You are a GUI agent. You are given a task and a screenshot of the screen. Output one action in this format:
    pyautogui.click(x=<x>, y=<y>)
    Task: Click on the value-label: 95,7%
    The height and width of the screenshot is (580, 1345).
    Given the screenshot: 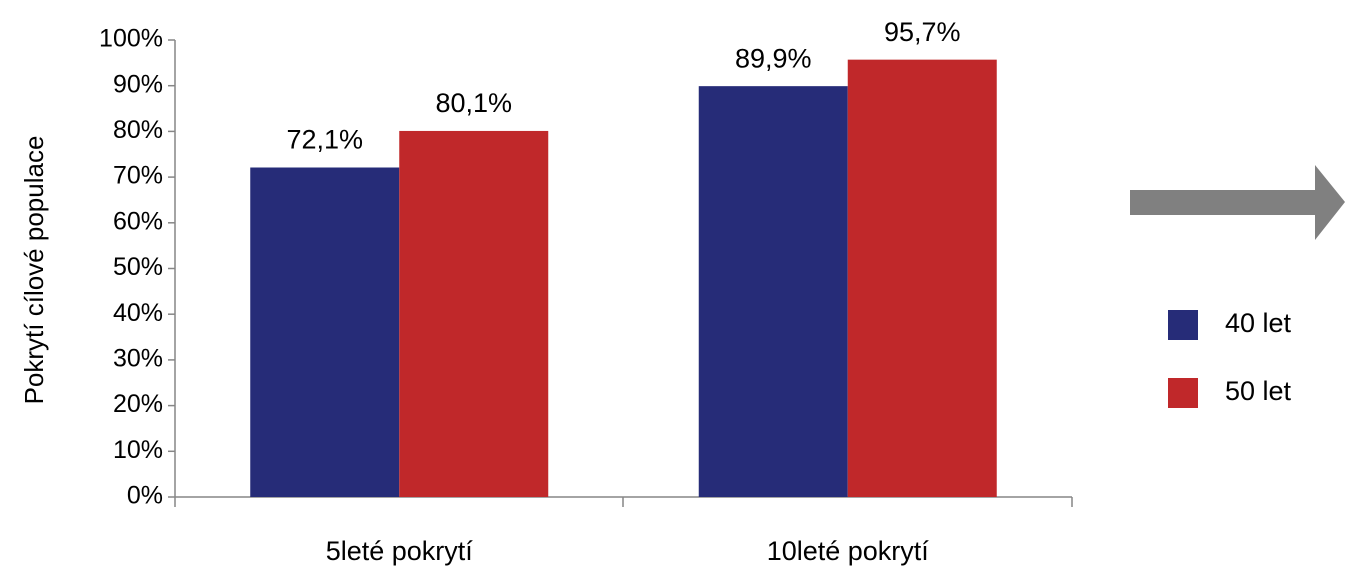 What is the action you would take?
    pyautogui.click(x=922, y=32)
    